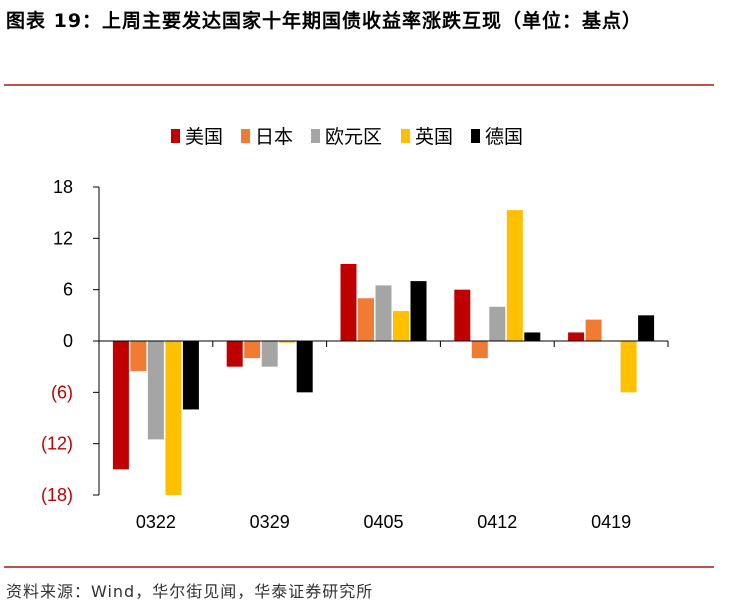  I want to click on y-axis: 18 12 6 0 (6) (12) (18), so click(70, 341).